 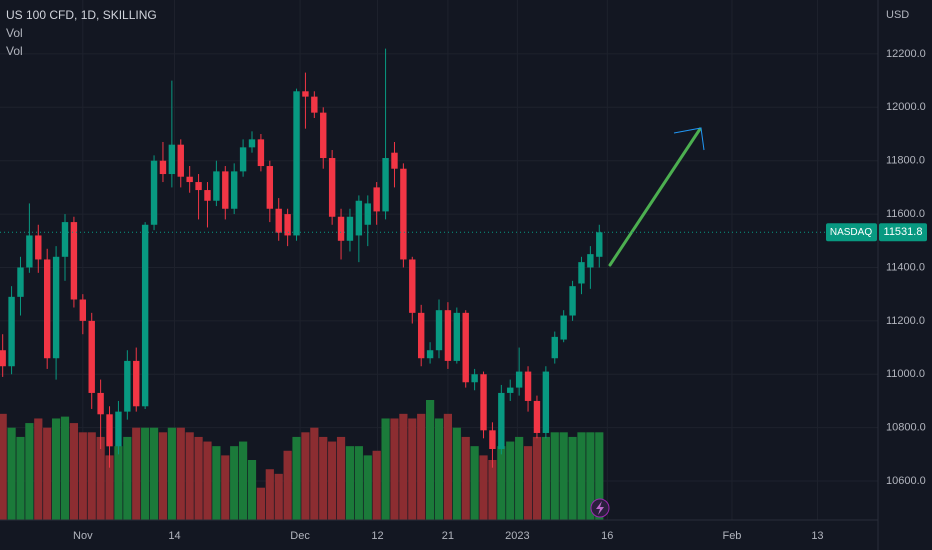 I want to click on price-badge, so click(x=903, y=232).